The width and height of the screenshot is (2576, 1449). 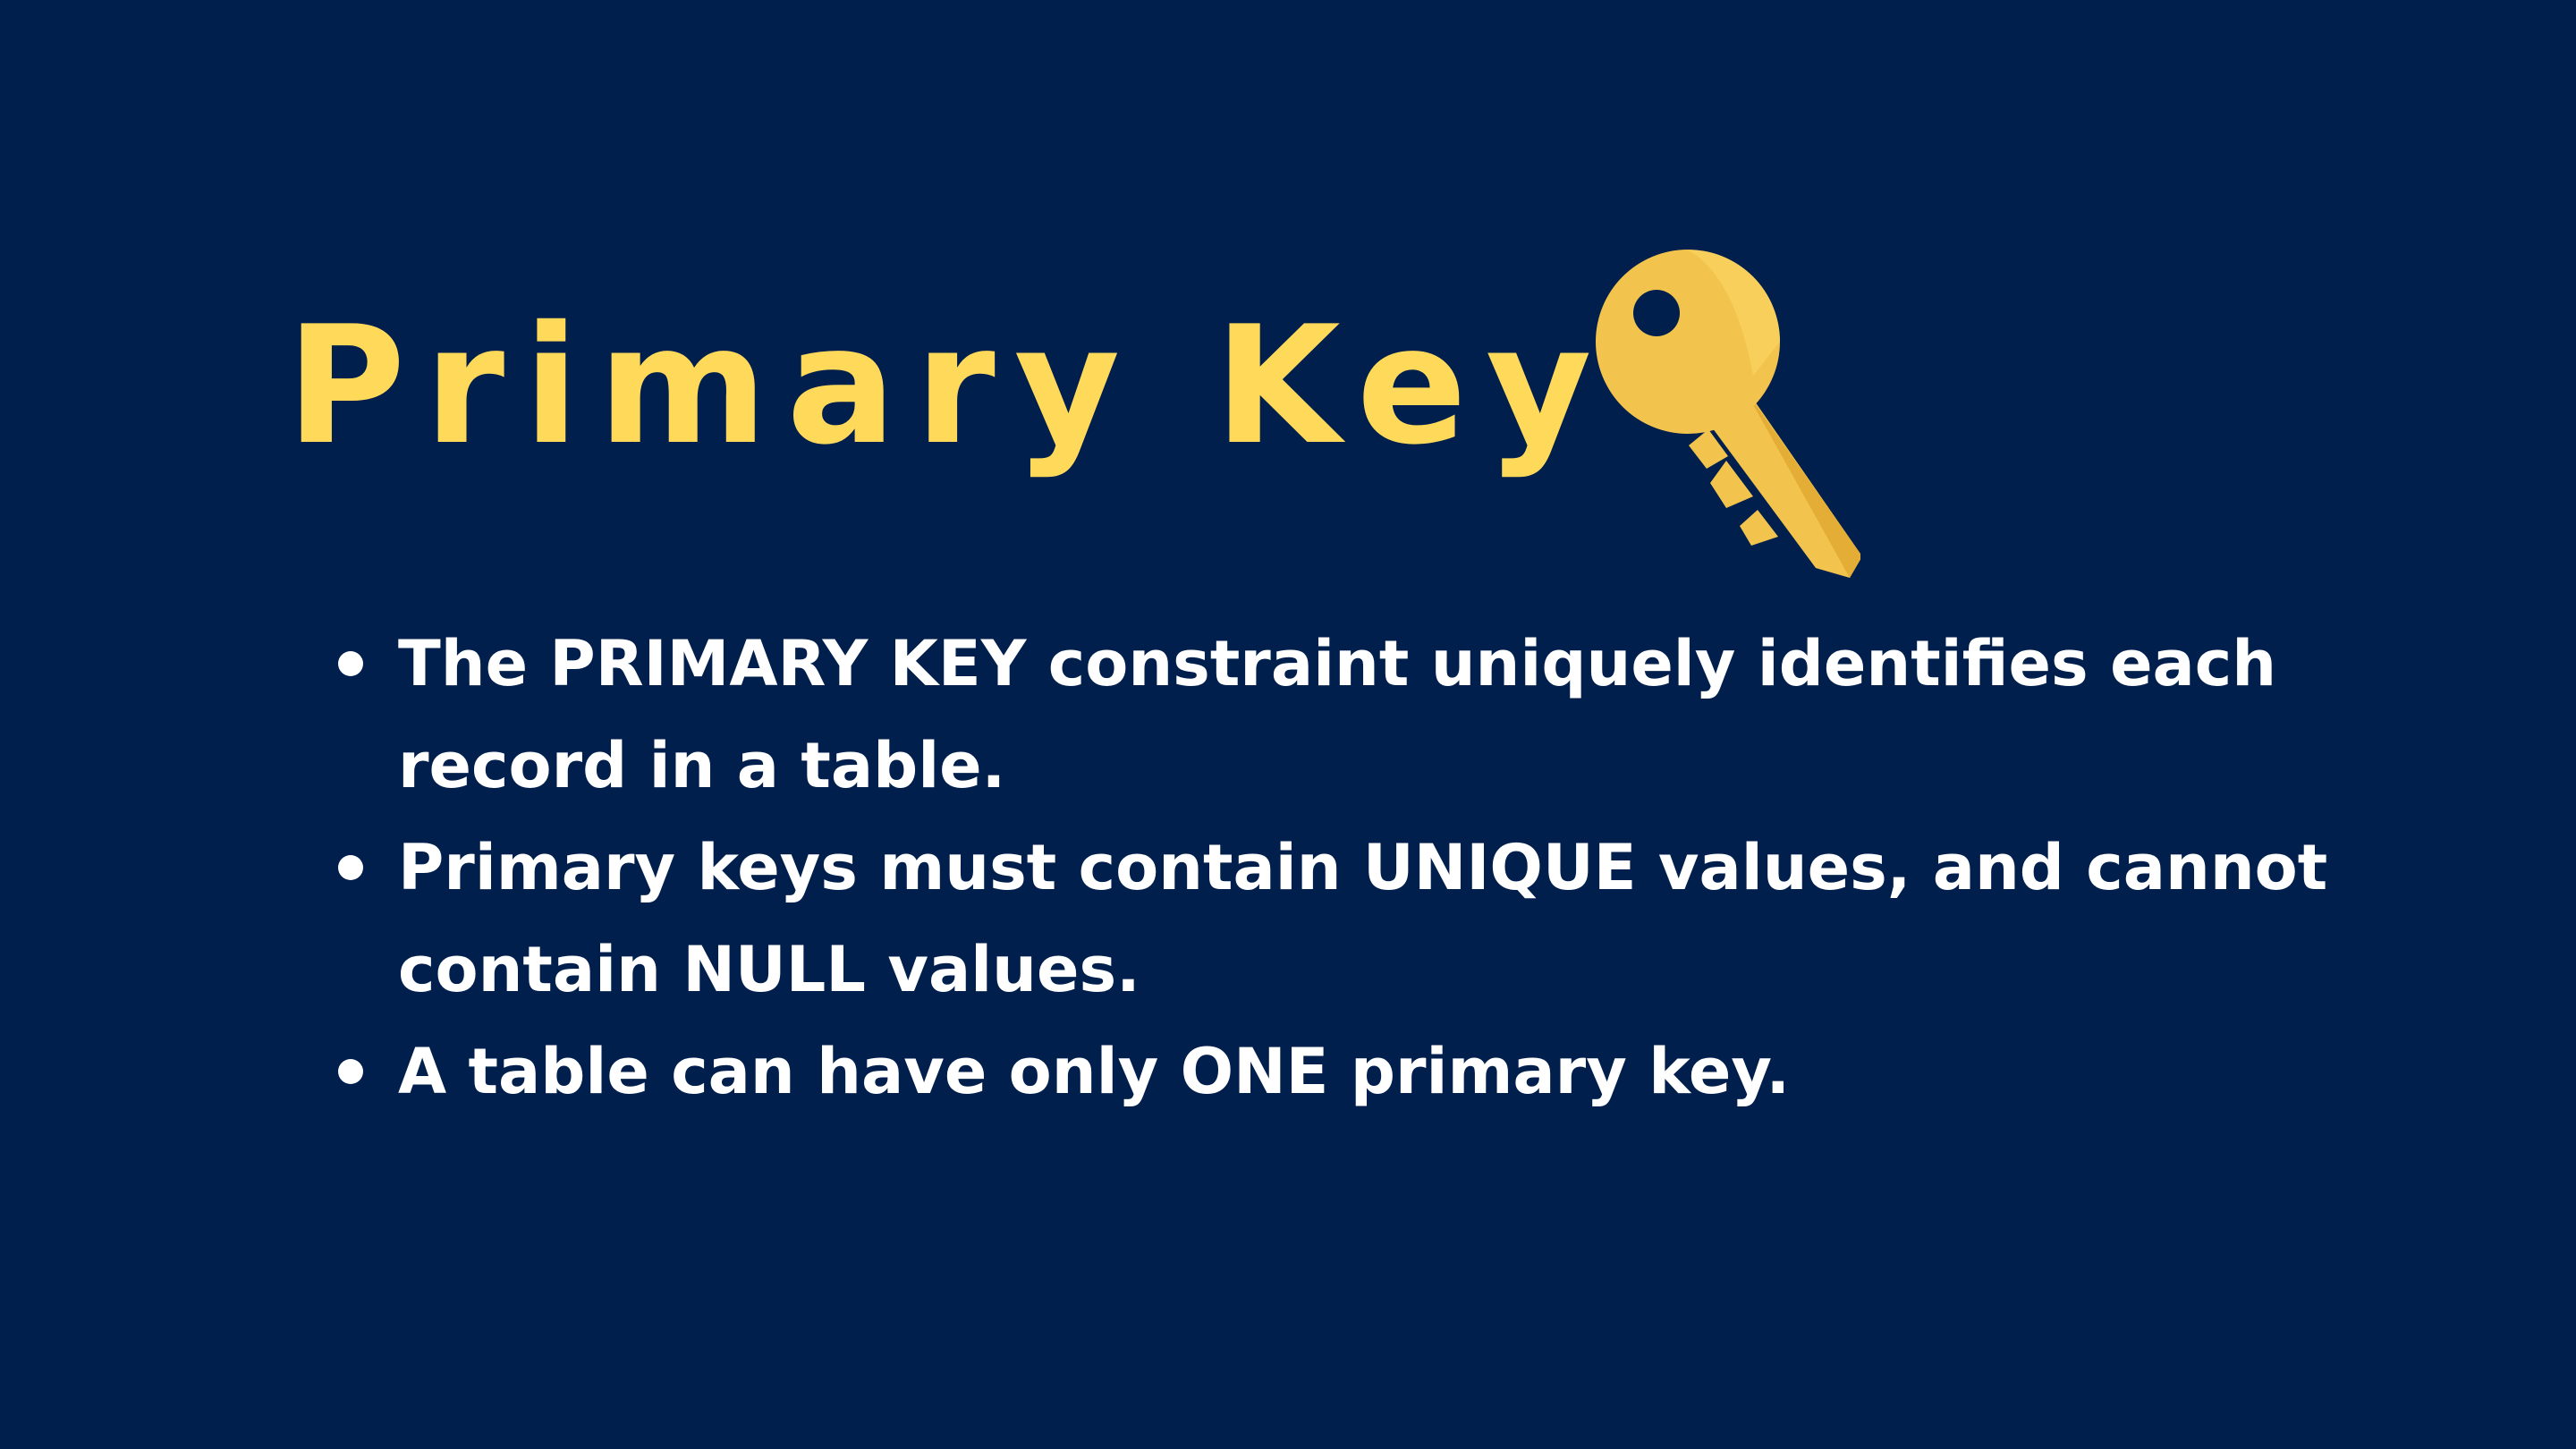 I want to click on list-item: A table can have only ONE primary key., so click(x=1359, y=1072).